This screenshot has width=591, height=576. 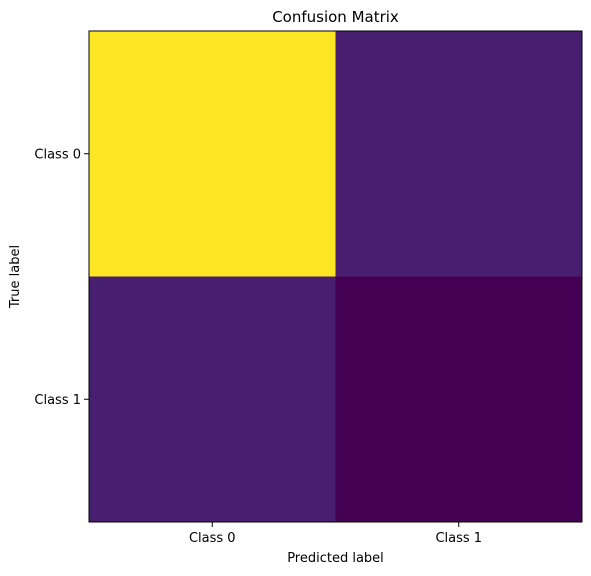 I want to click on chart-title: Confusion Matrix, so click(x=335, y=17).